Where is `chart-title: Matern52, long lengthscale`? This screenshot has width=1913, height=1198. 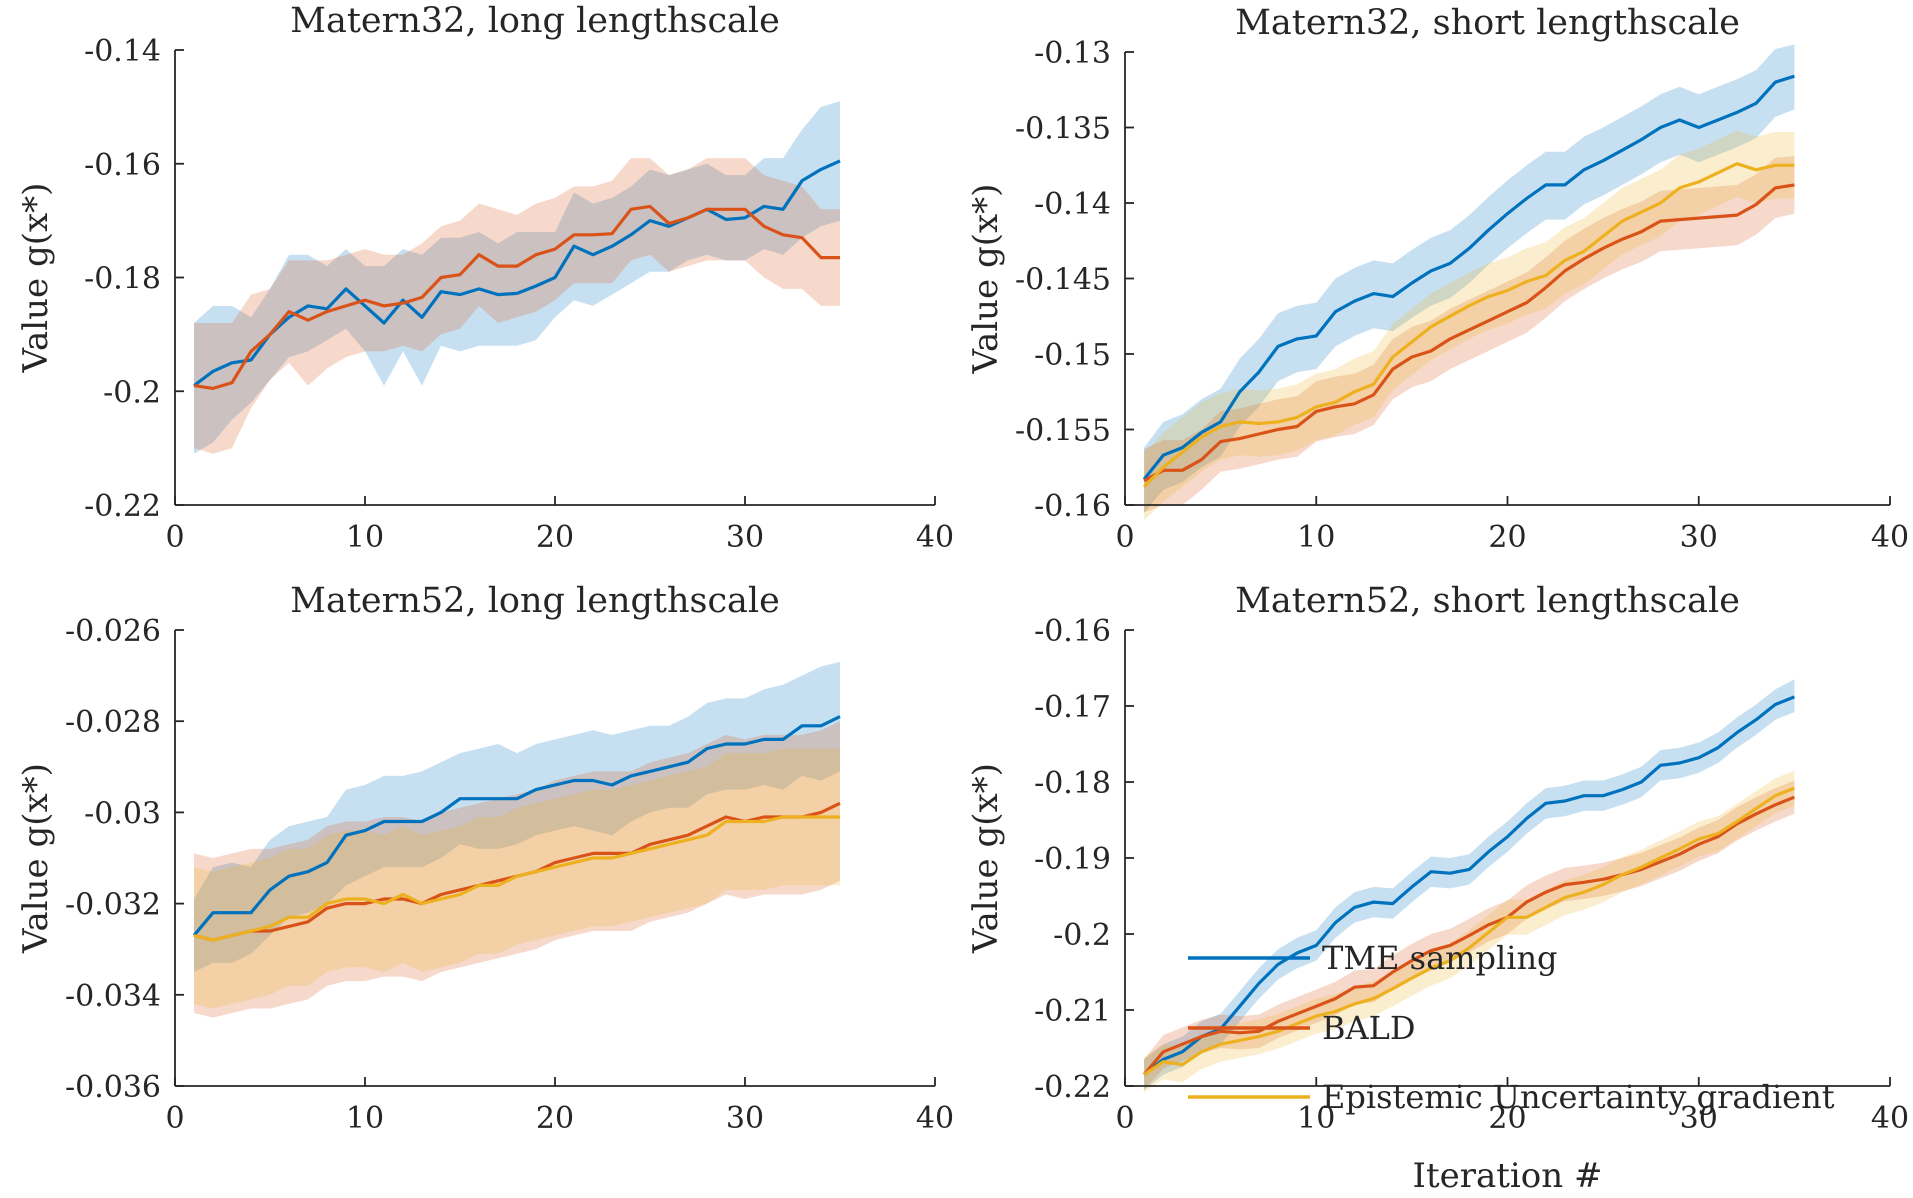 chart-title: Matern52, long lengthscale is located at coordinates (535, 601).